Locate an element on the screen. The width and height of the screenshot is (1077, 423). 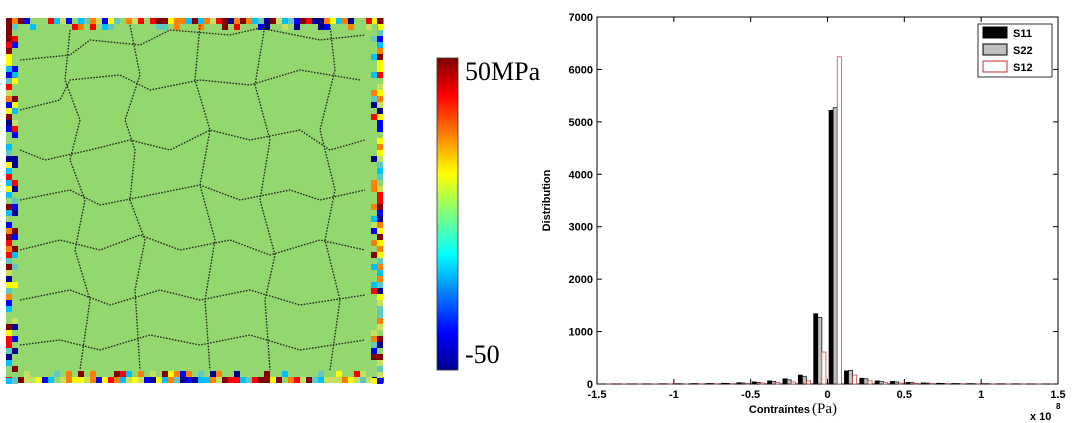
colorbar is located at coordinates (447, 214).